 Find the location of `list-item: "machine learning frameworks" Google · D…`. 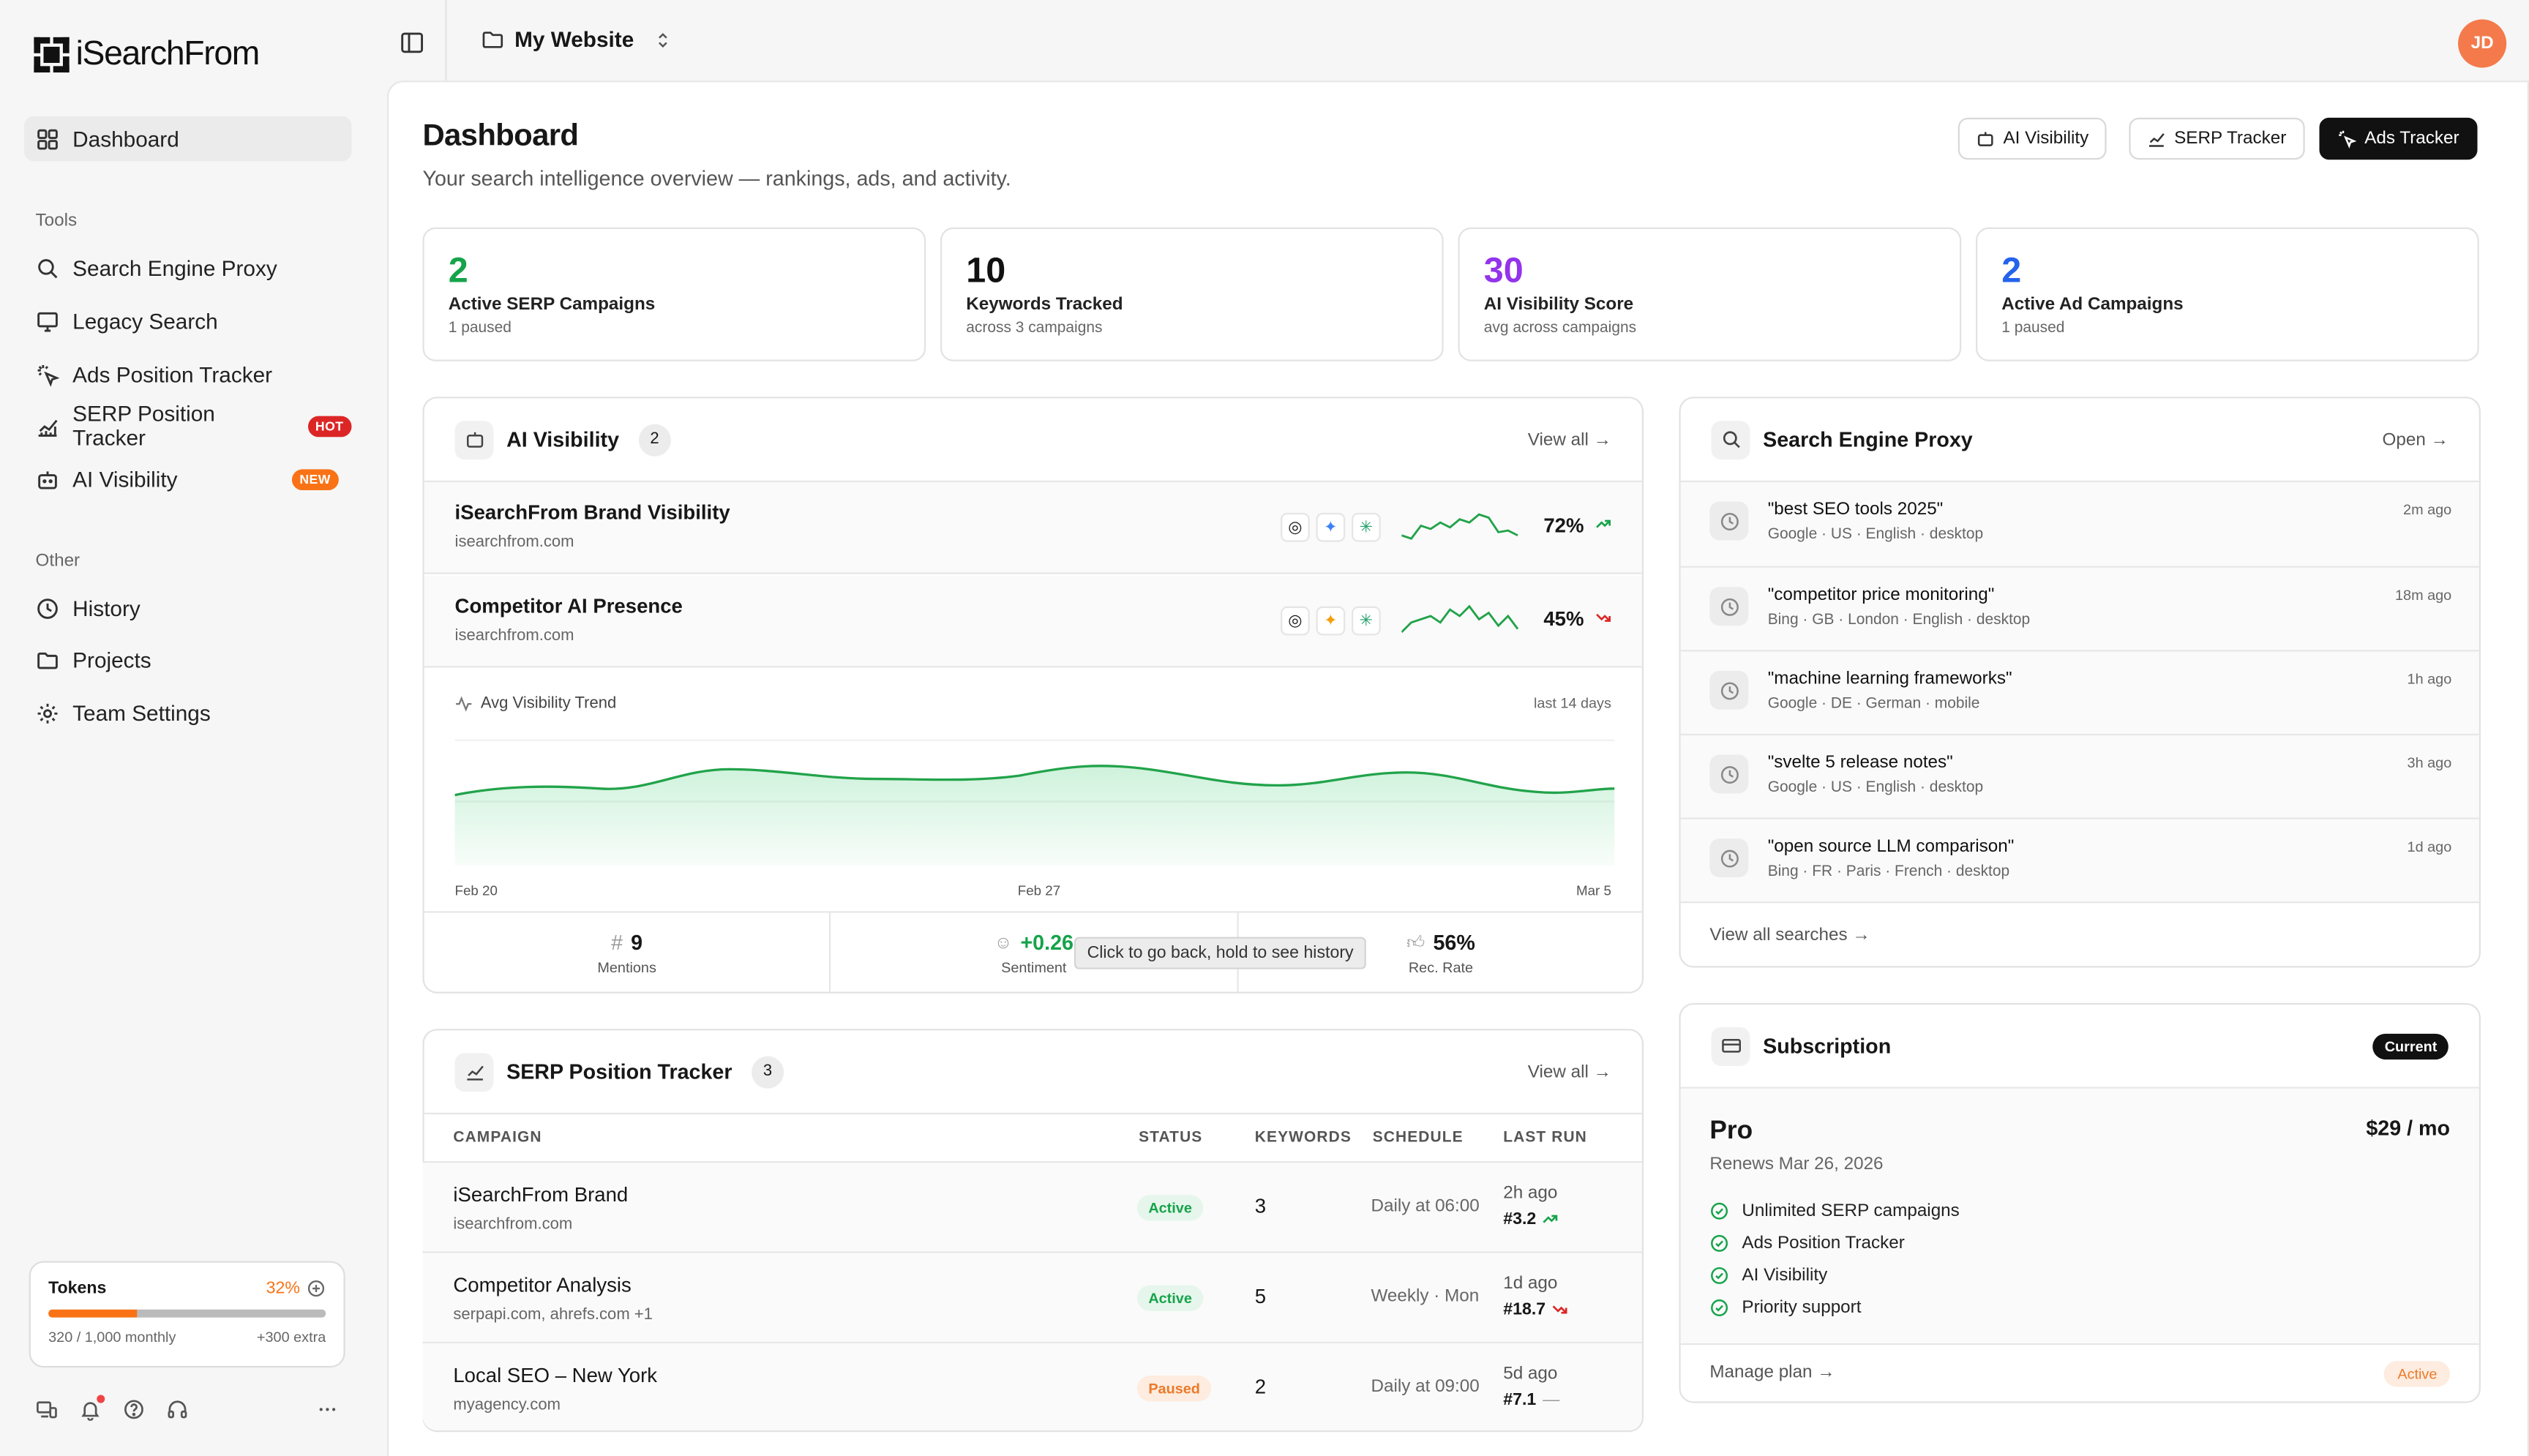

list-item: "machine learning frameworks" Google · D… is located at coordinates (2079, 692).